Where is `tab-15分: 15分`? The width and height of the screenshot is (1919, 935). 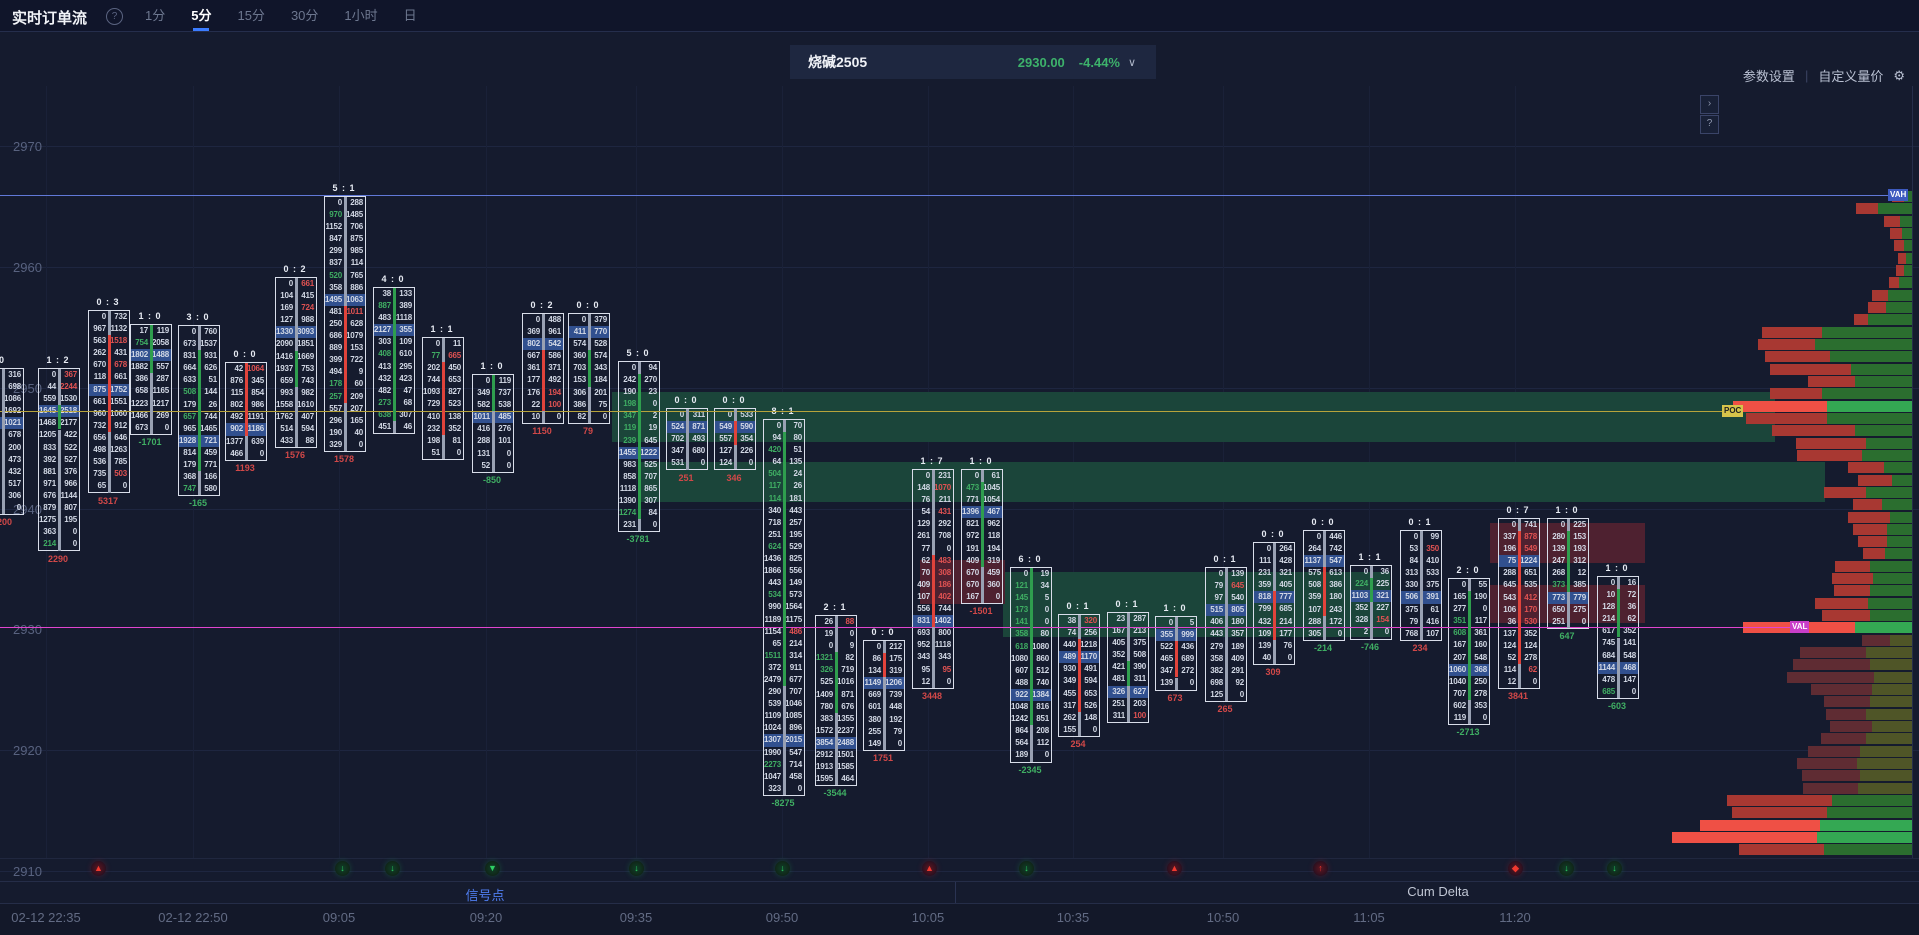 tab-15分: 15分 is located at coordinates (251, 15).